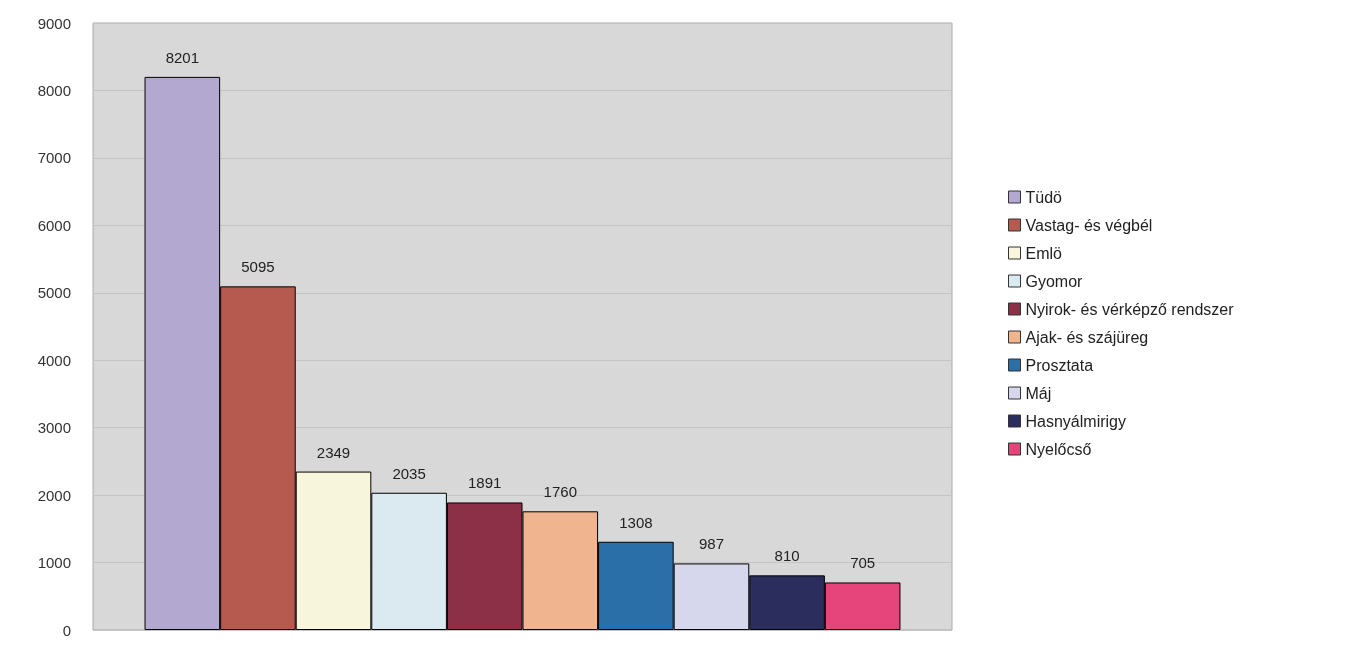 This screenshot has height=646, width=1355. I want to click on y-tick-label: 6000, so click(54, 225).